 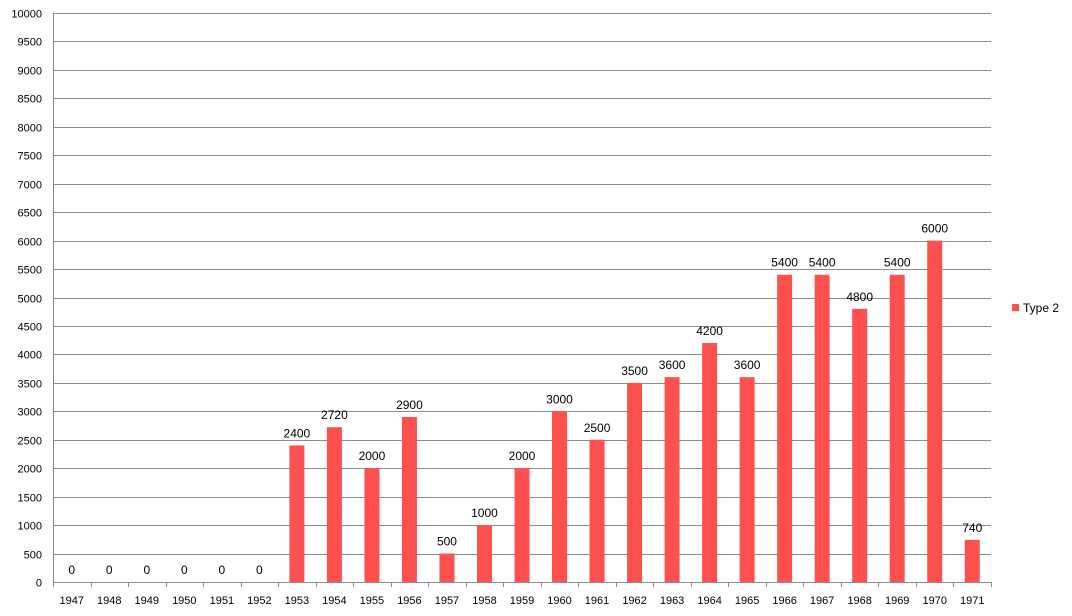 What do you see at coordinates (897, 601) in the screenshot?
I see `x-tick-label: 1969` at bounding box center [897, 601].